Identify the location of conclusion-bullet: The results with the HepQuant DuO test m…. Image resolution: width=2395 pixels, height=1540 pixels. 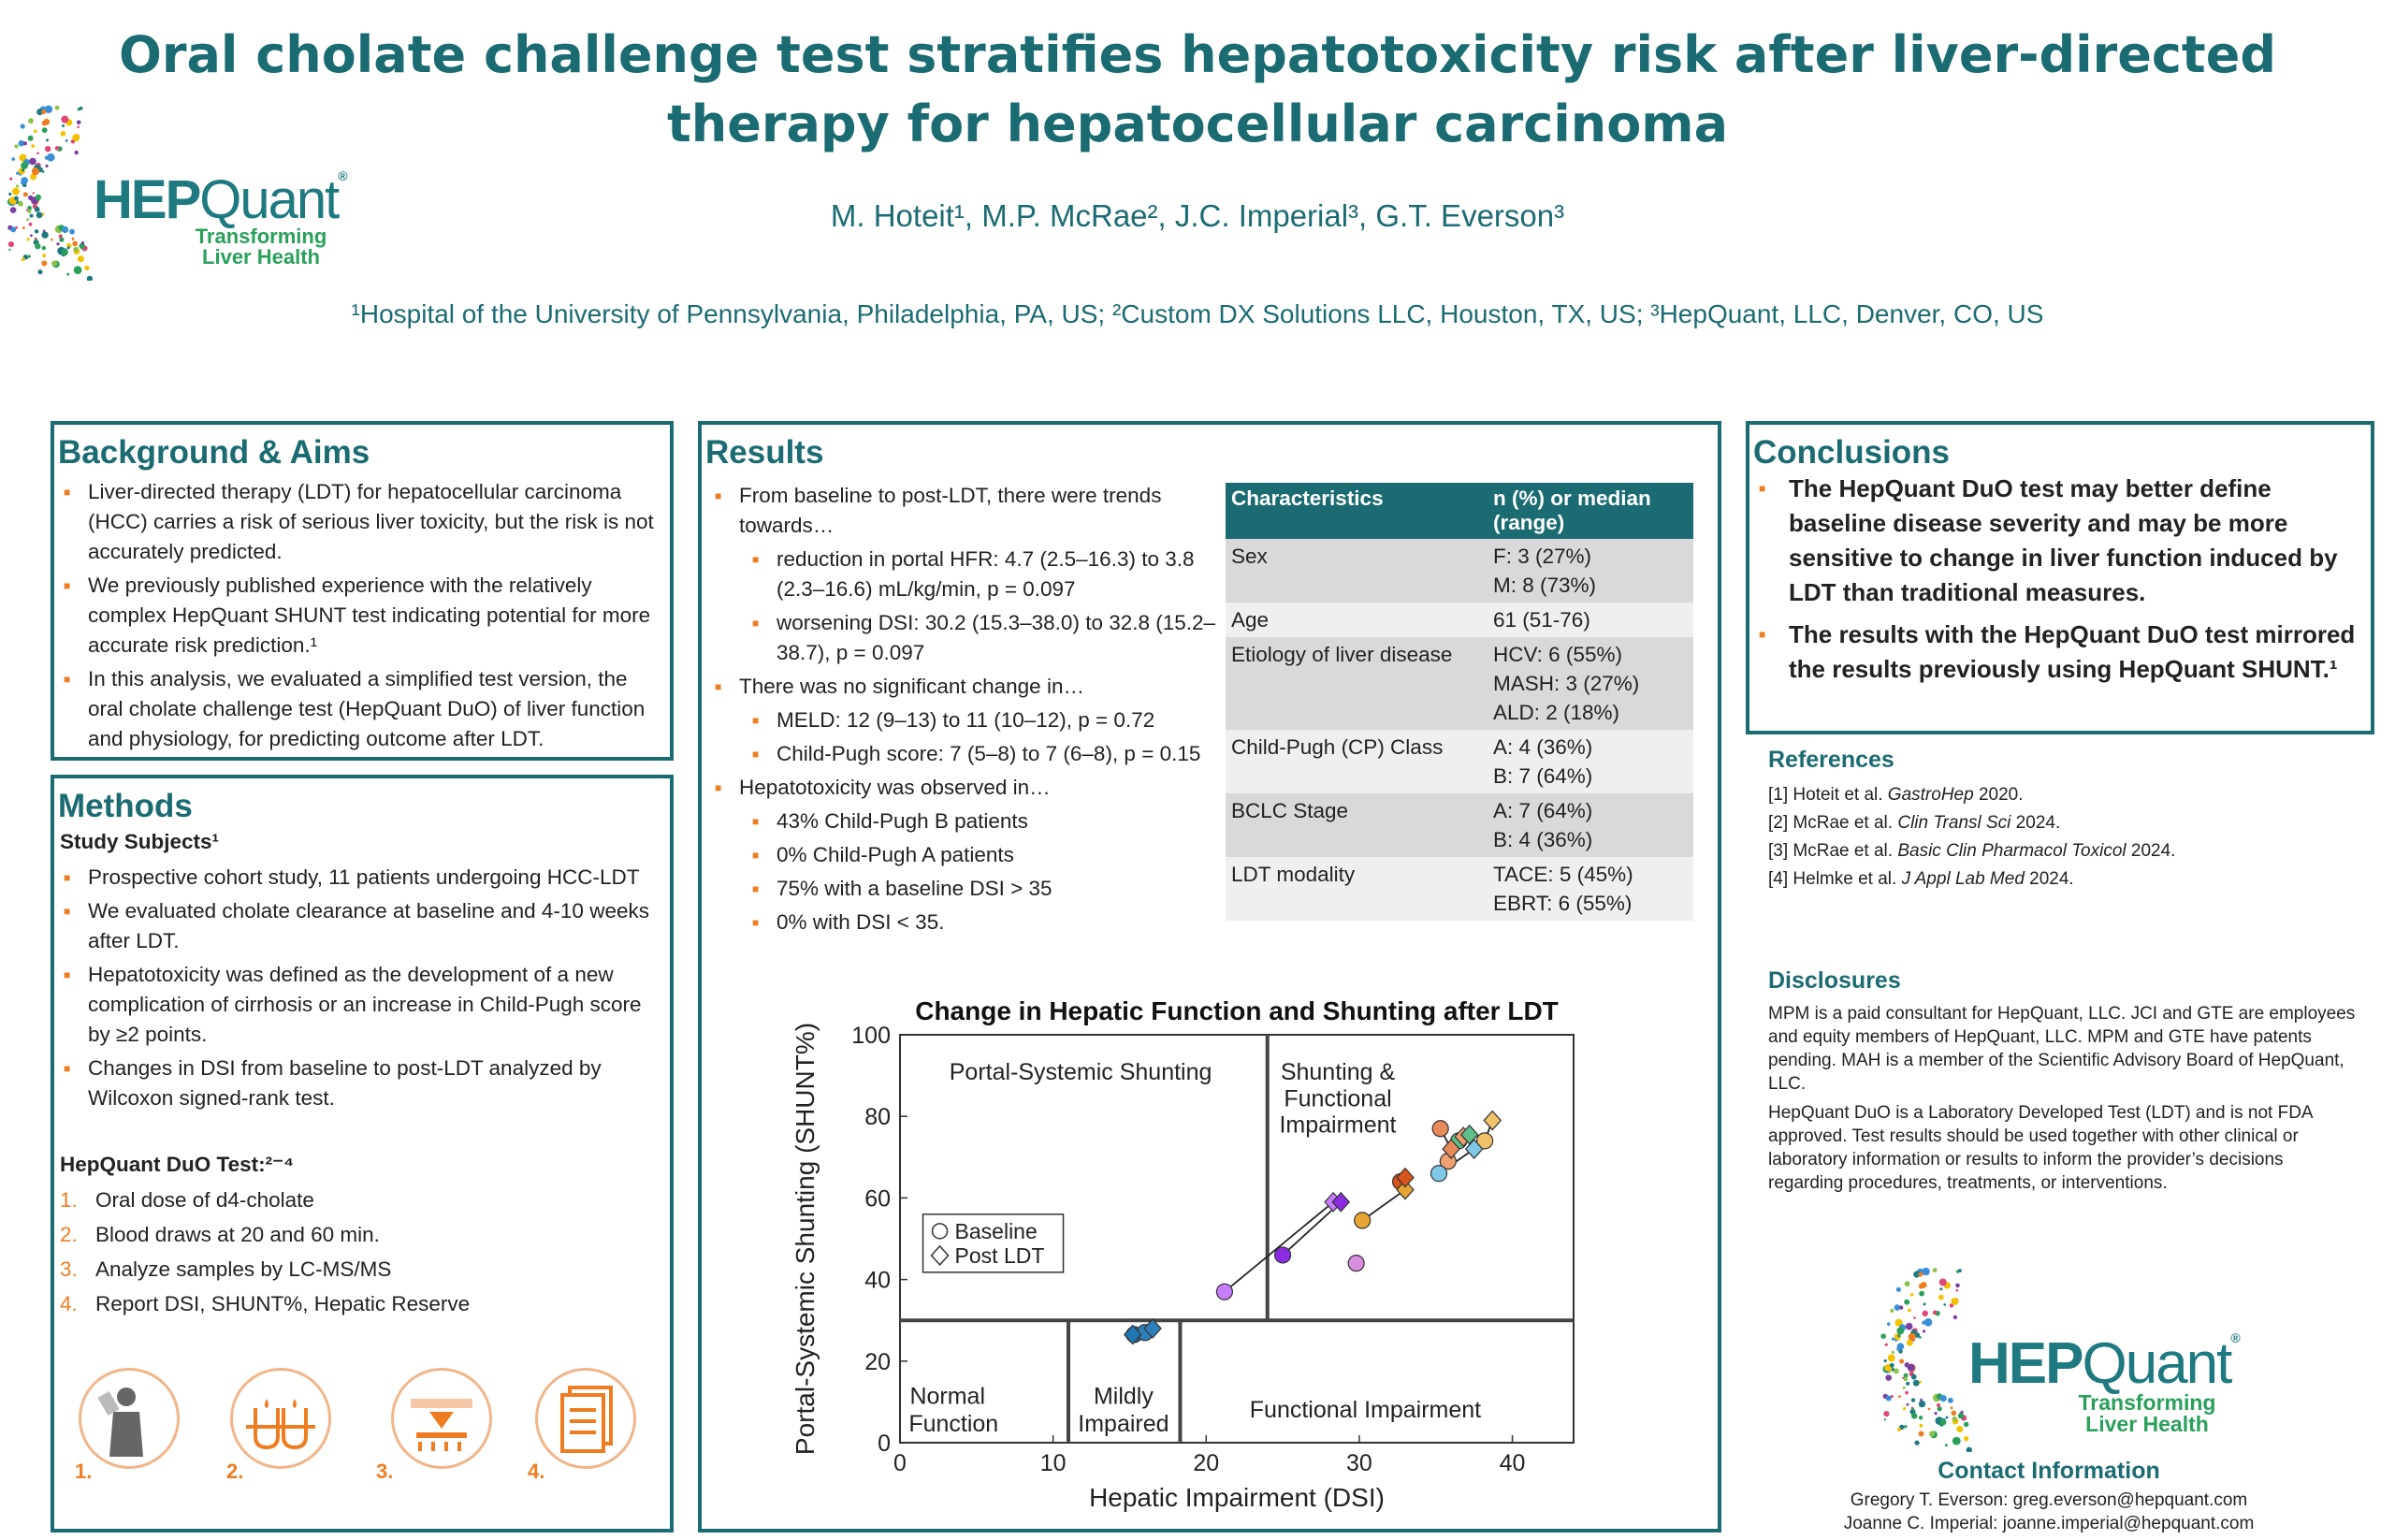
(2058, 652).